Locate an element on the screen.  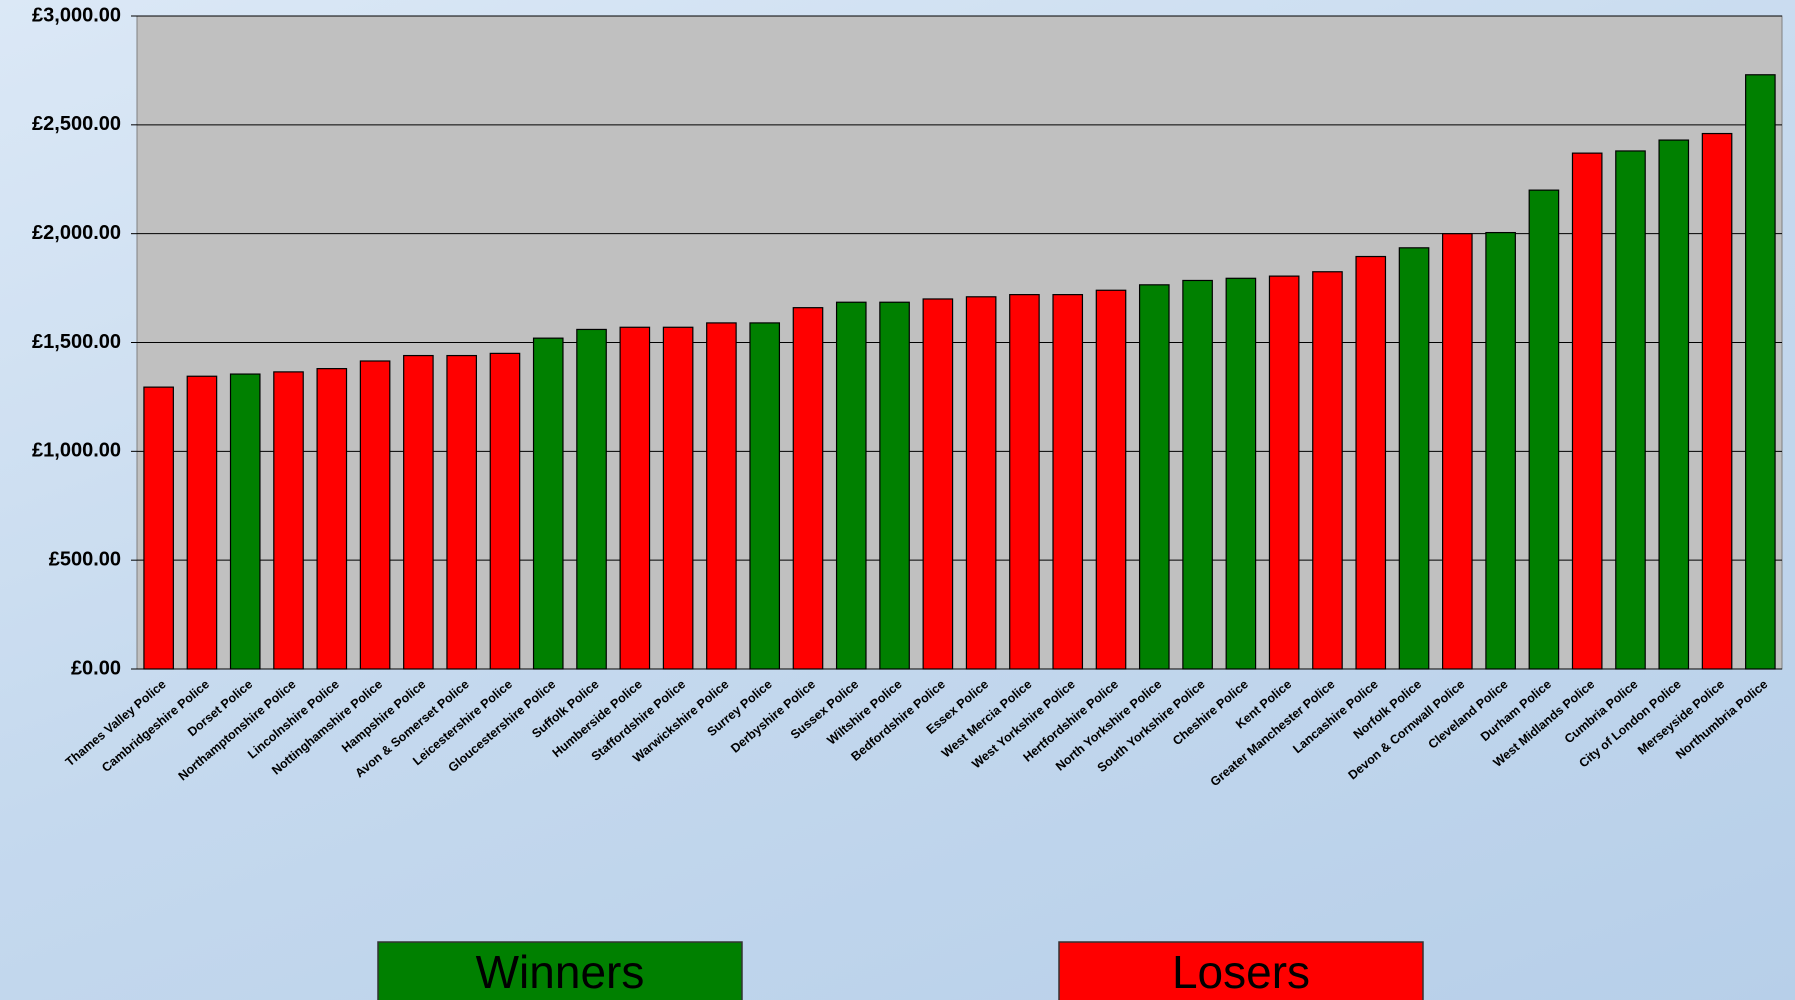
y-tick-label: £0.00 is located at coordinates (96, 668).